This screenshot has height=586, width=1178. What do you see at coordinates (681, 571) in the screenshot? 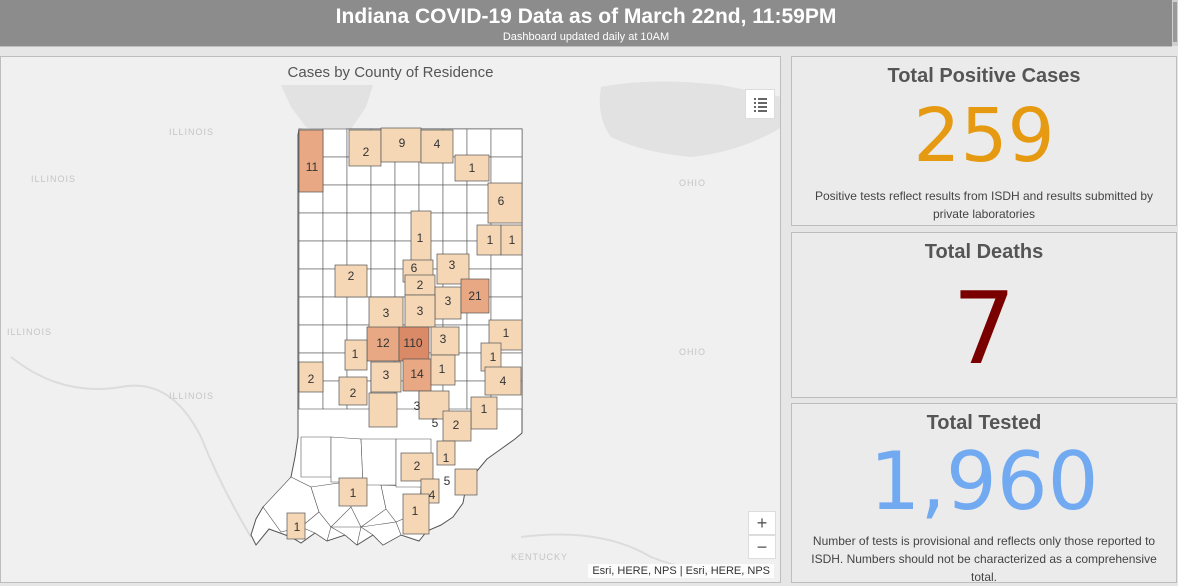
I see `map-attribution: Esri, HERE, NPS | Esri, HERE, NPS` at bounding box center [681, 571].